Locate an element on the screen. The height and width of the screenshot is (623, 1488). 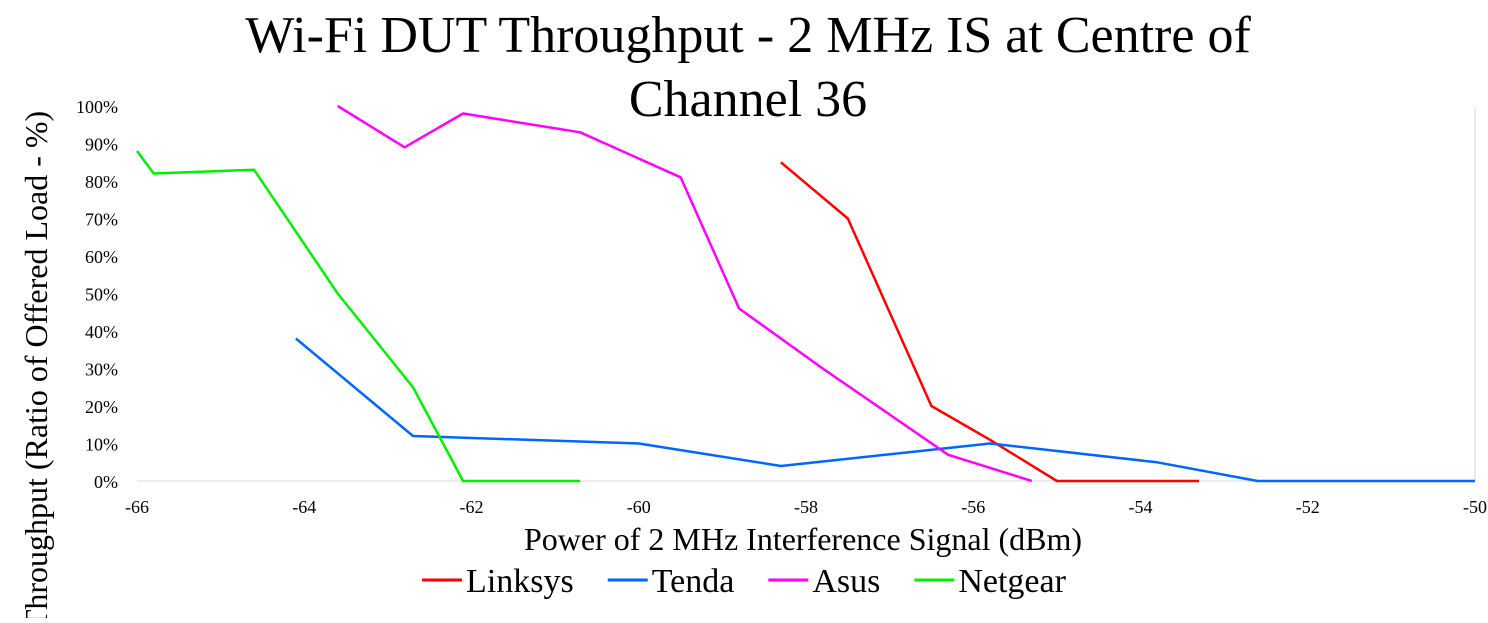
legend-label-tenda: Tenda is located at coordinates (693, 581).